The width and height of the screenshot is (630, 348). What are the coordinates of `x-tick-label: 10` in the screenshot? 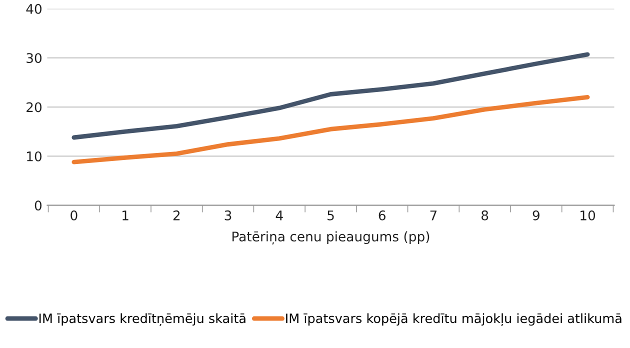 It's located at (588, 215).